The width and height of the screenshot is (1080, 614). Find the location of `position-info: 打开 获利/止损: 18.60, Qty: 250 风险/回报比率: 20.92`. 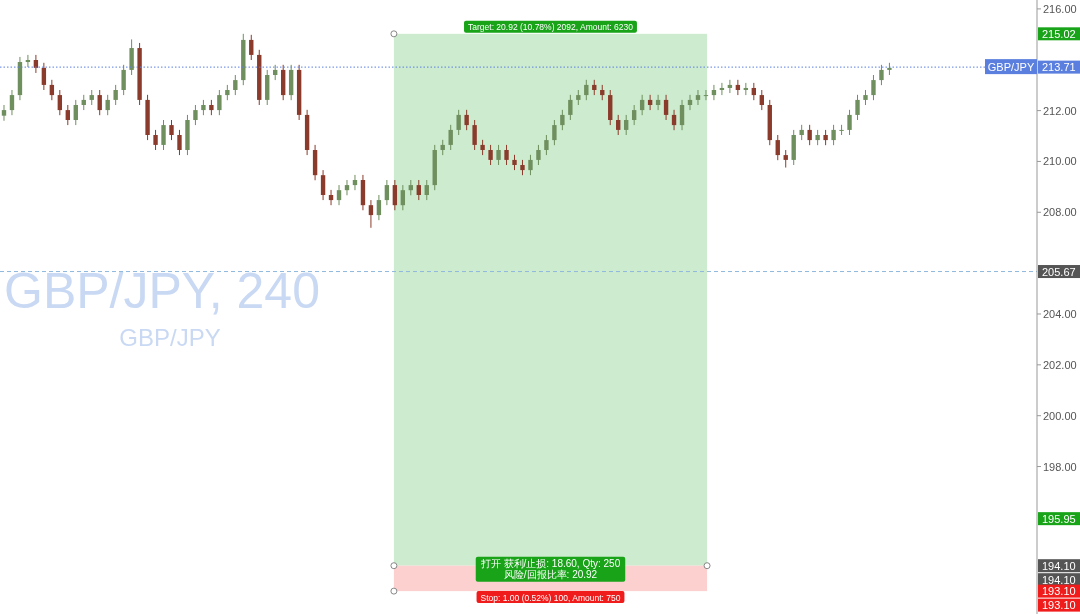

position-info: 打开 获利/止损: 18.60, Qty: 250 风险/回报比率: 20.92 is located at coordinates (550, 569).